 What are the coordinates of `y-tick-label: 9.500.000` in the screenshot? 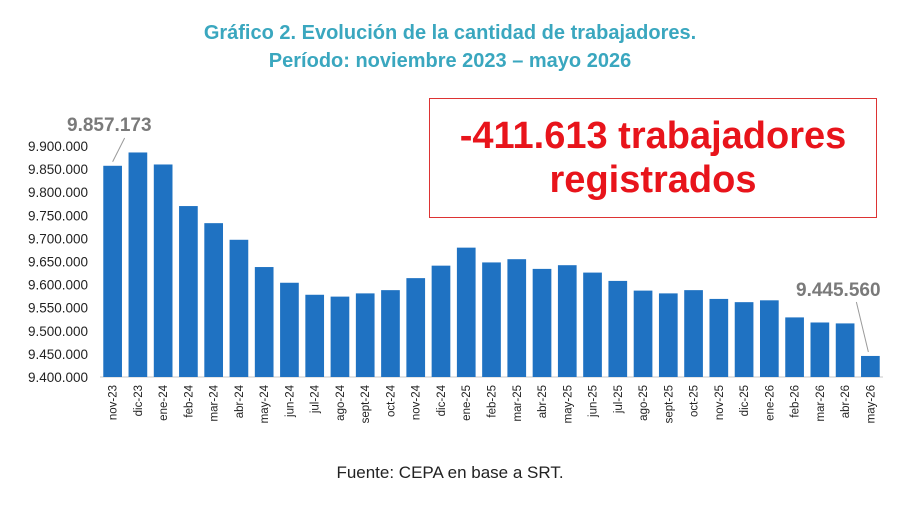 It's located at (58, 331).